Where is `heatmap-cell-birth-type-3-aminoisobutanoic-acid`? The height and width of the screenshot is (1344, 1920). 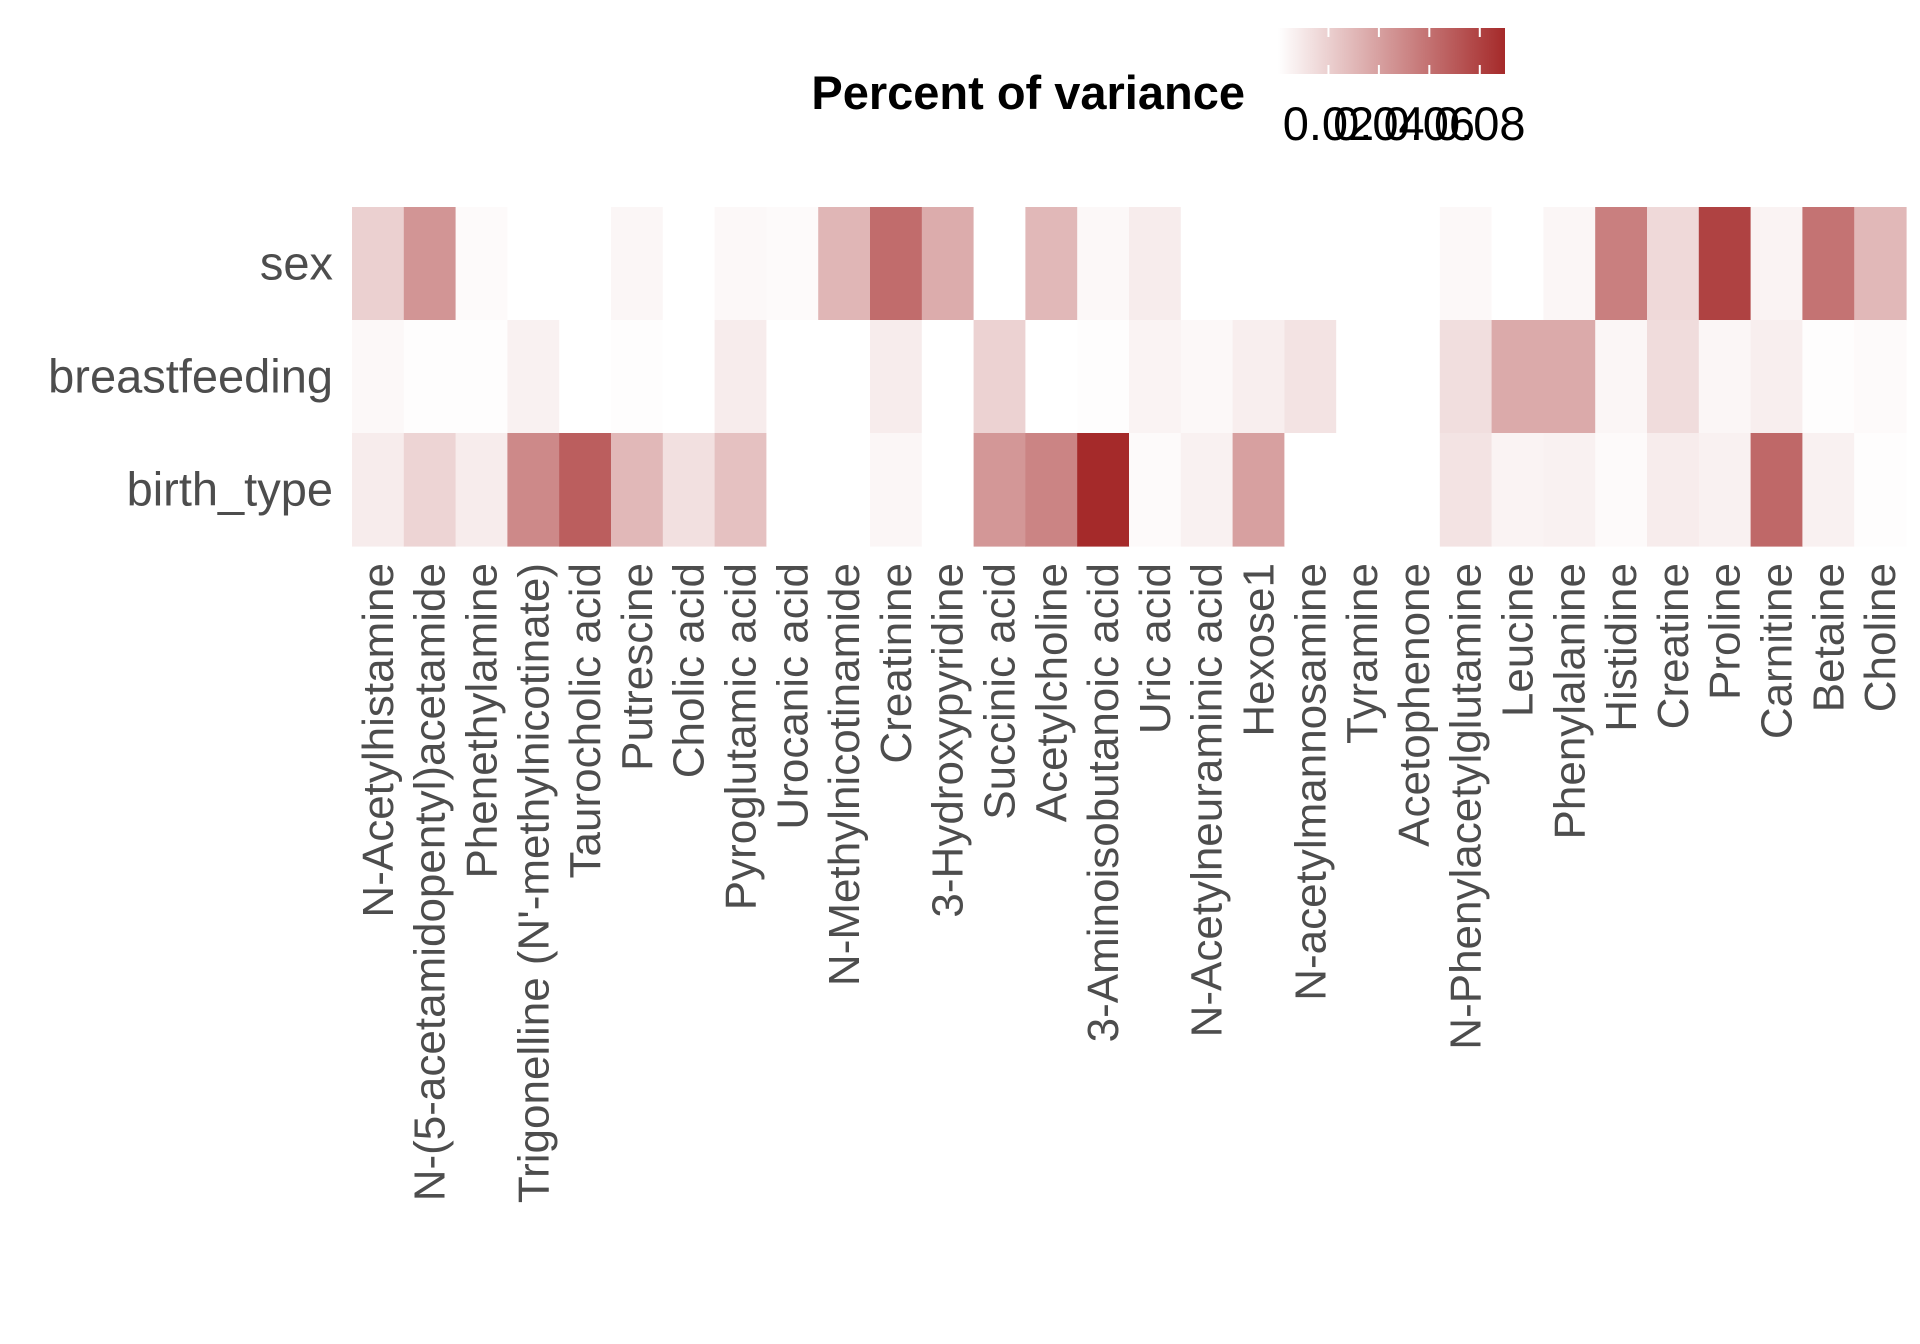
heatmap-cell-birth-type-3-aminoisobutanoic-acid is located at coordinates (1103, 490).